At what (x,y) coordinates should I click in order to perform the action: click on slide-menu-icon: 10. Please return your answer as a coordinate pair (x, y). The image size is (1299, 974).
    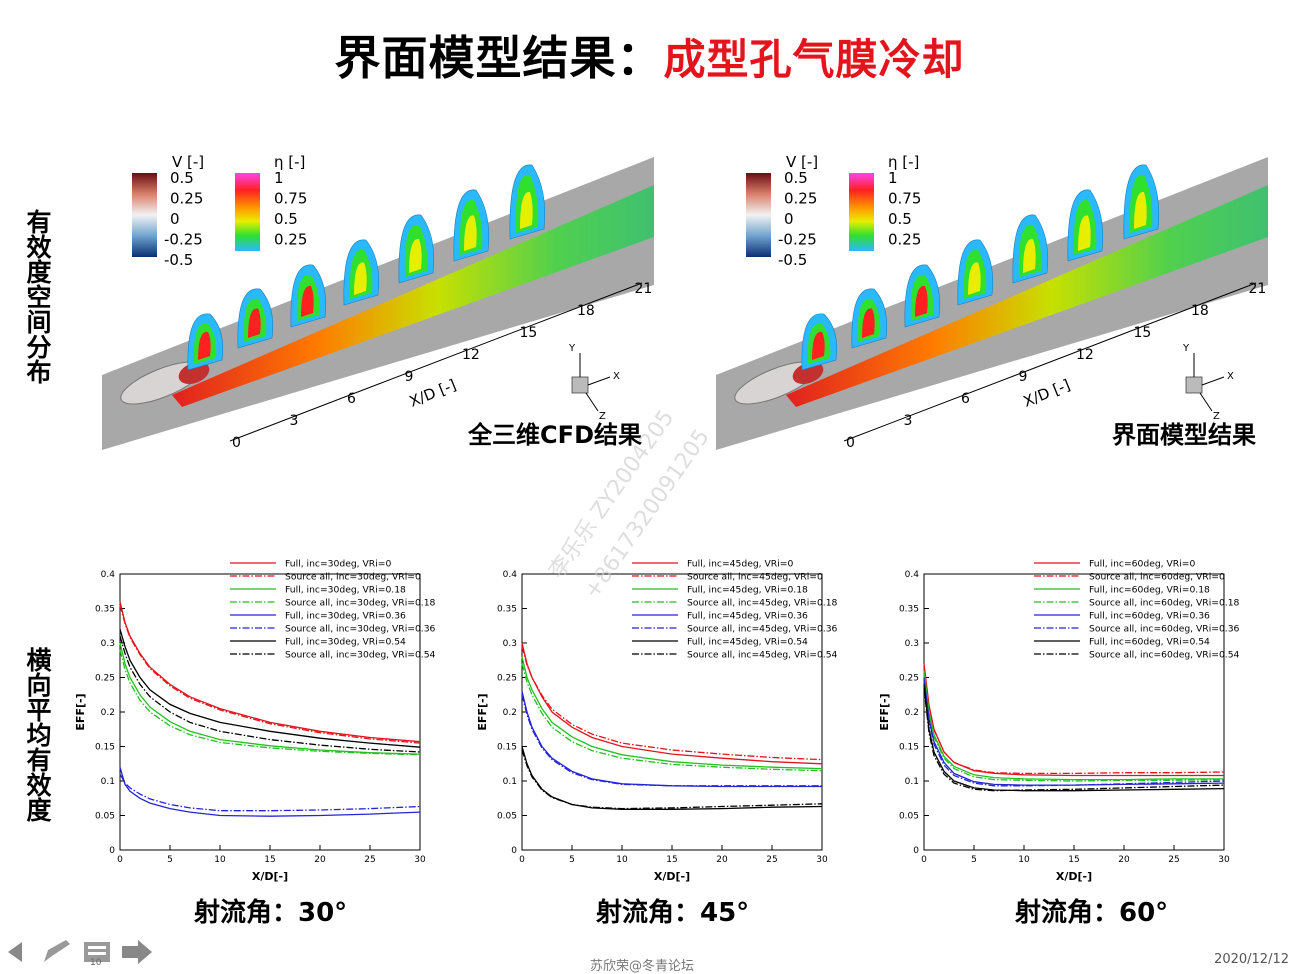
    Looking at the image, I should click on (97, 955).